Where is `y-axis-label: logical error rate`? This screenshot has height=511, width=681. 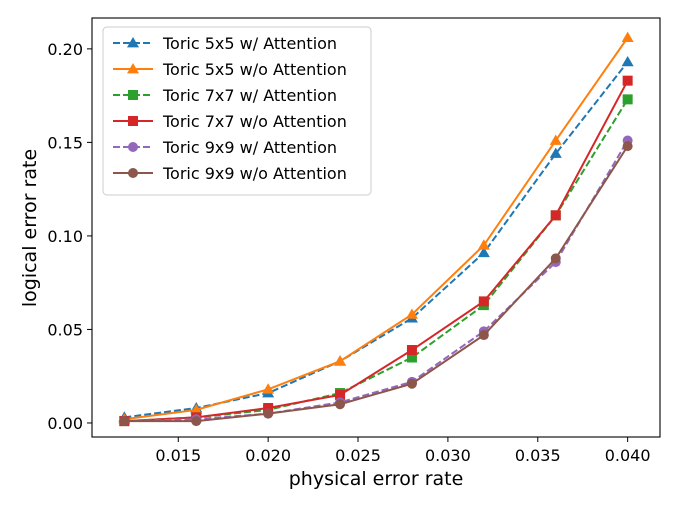
y-axis-label: logical error rate is located at coordinates (30, 228).